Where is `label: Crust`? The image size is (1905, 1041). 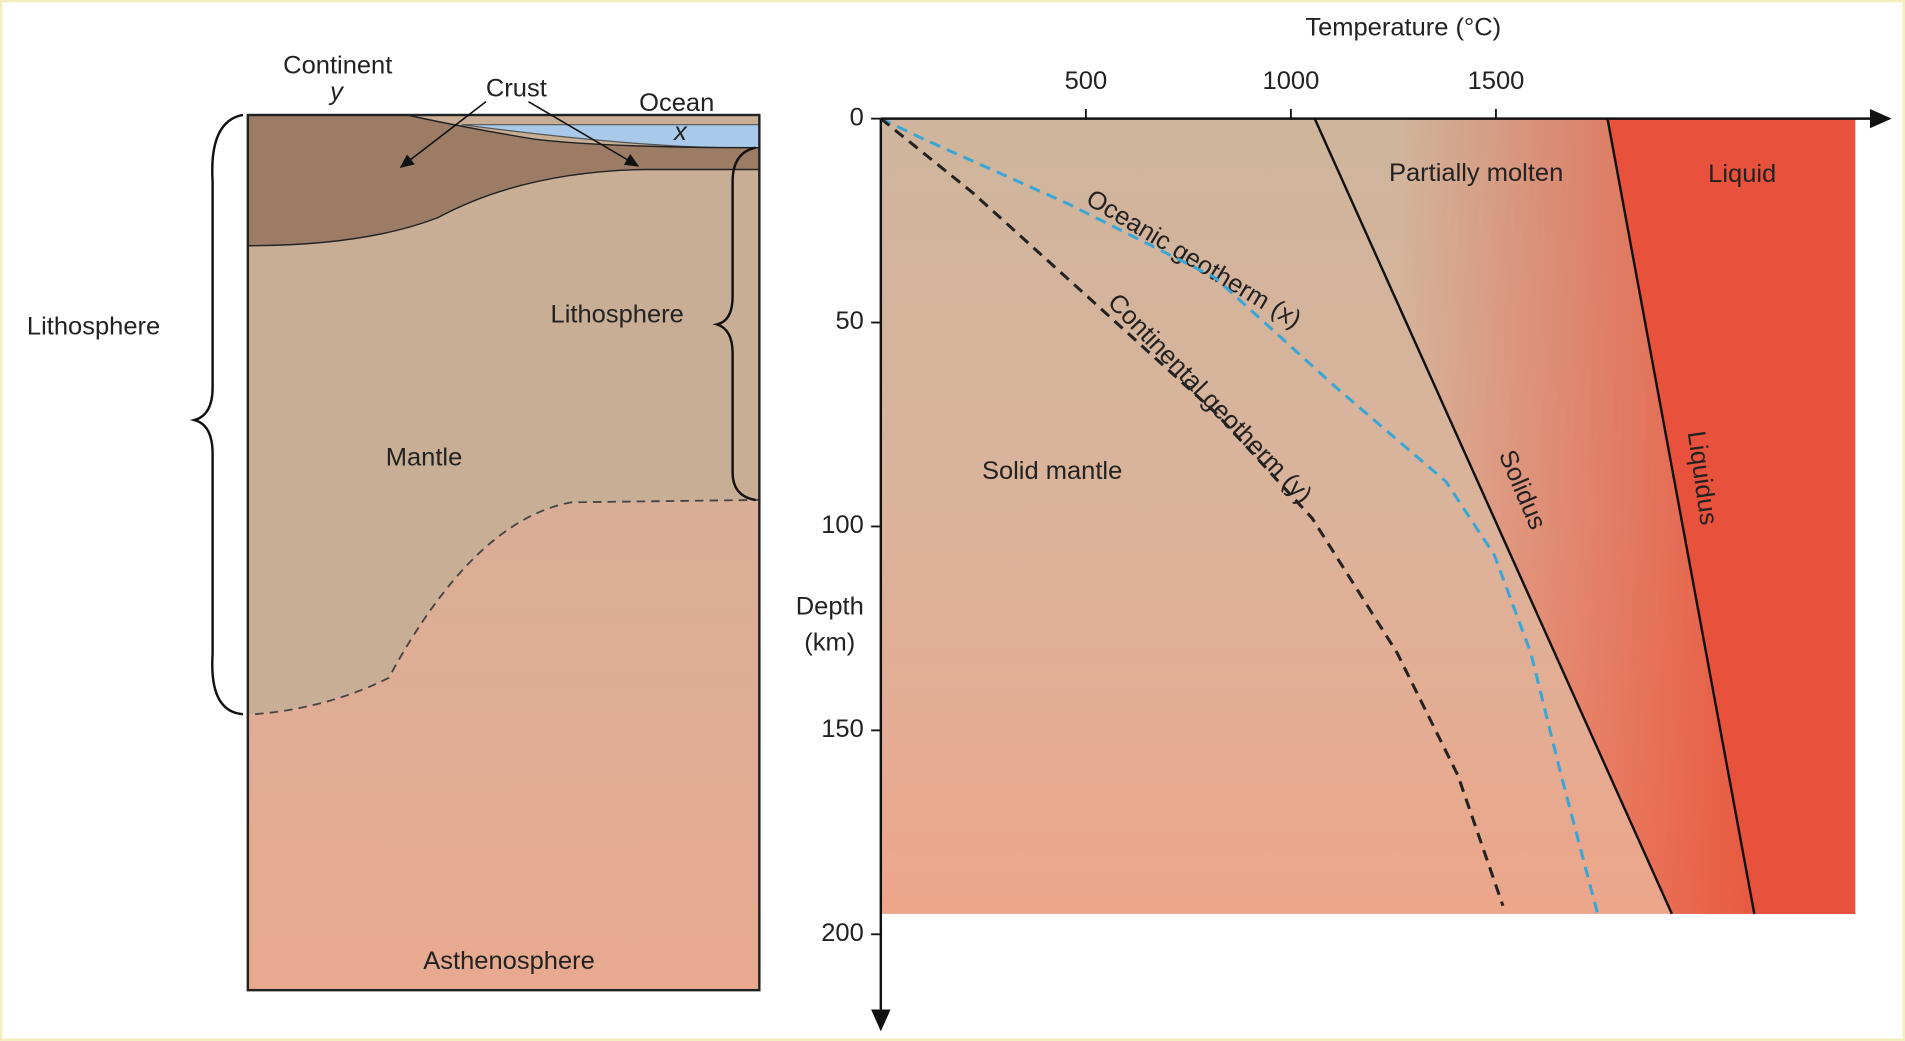
label: Crust is located at coordinates (516, 88).